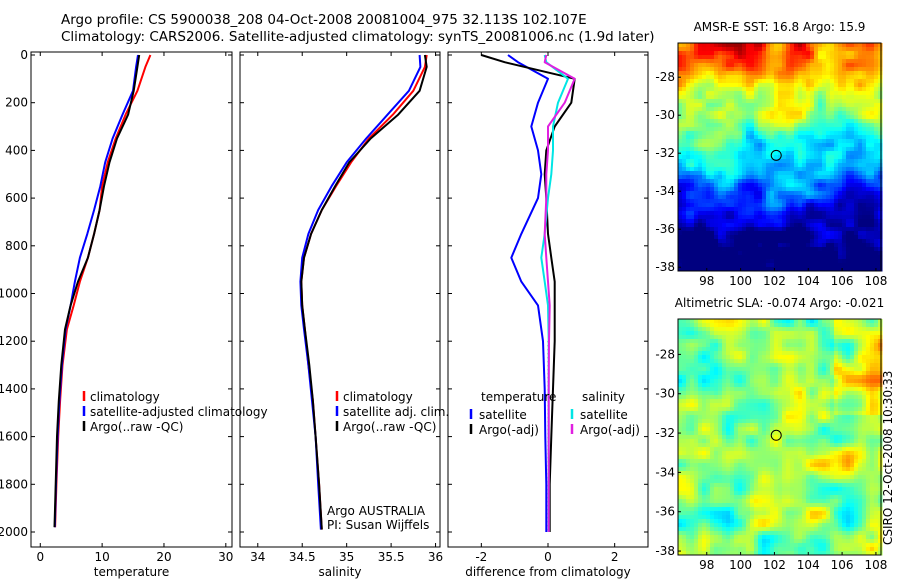 This screenshot has width=900, height=580. I want to click on temperature-xtick-label: 30, so click(225, 557).